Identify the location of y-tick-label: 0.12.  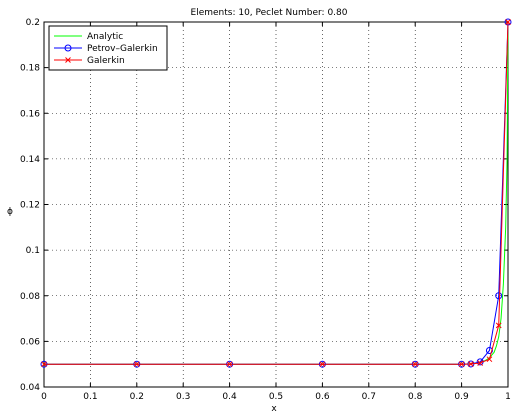
(30, 206).